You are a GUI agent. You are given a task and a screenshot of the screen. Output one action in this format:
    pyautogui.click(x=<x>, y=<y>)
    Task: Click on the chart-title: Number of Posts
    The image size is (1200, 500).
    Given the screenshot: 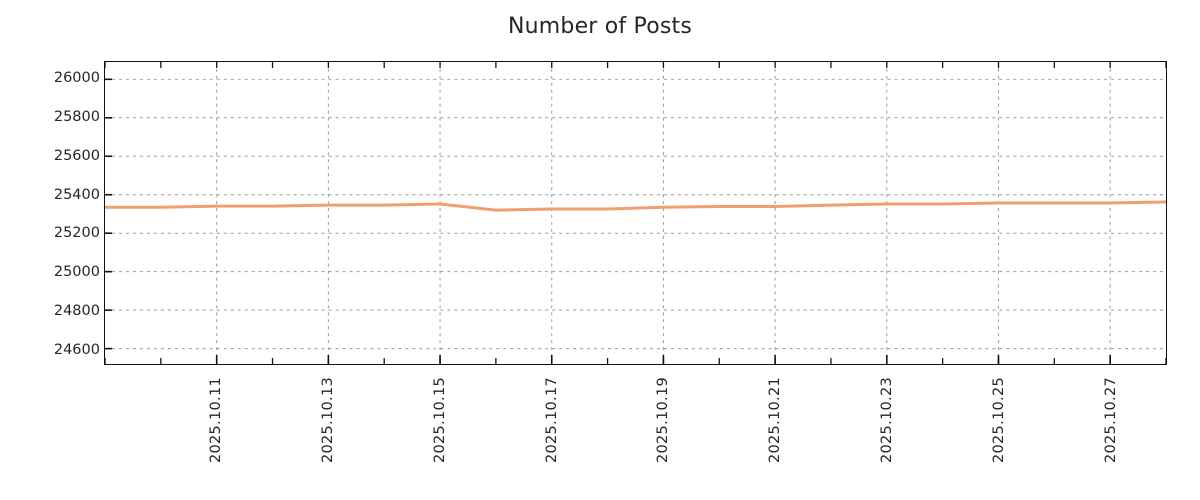 What is the action you would take?
    pyautogui.click(x=600, y=26)
    